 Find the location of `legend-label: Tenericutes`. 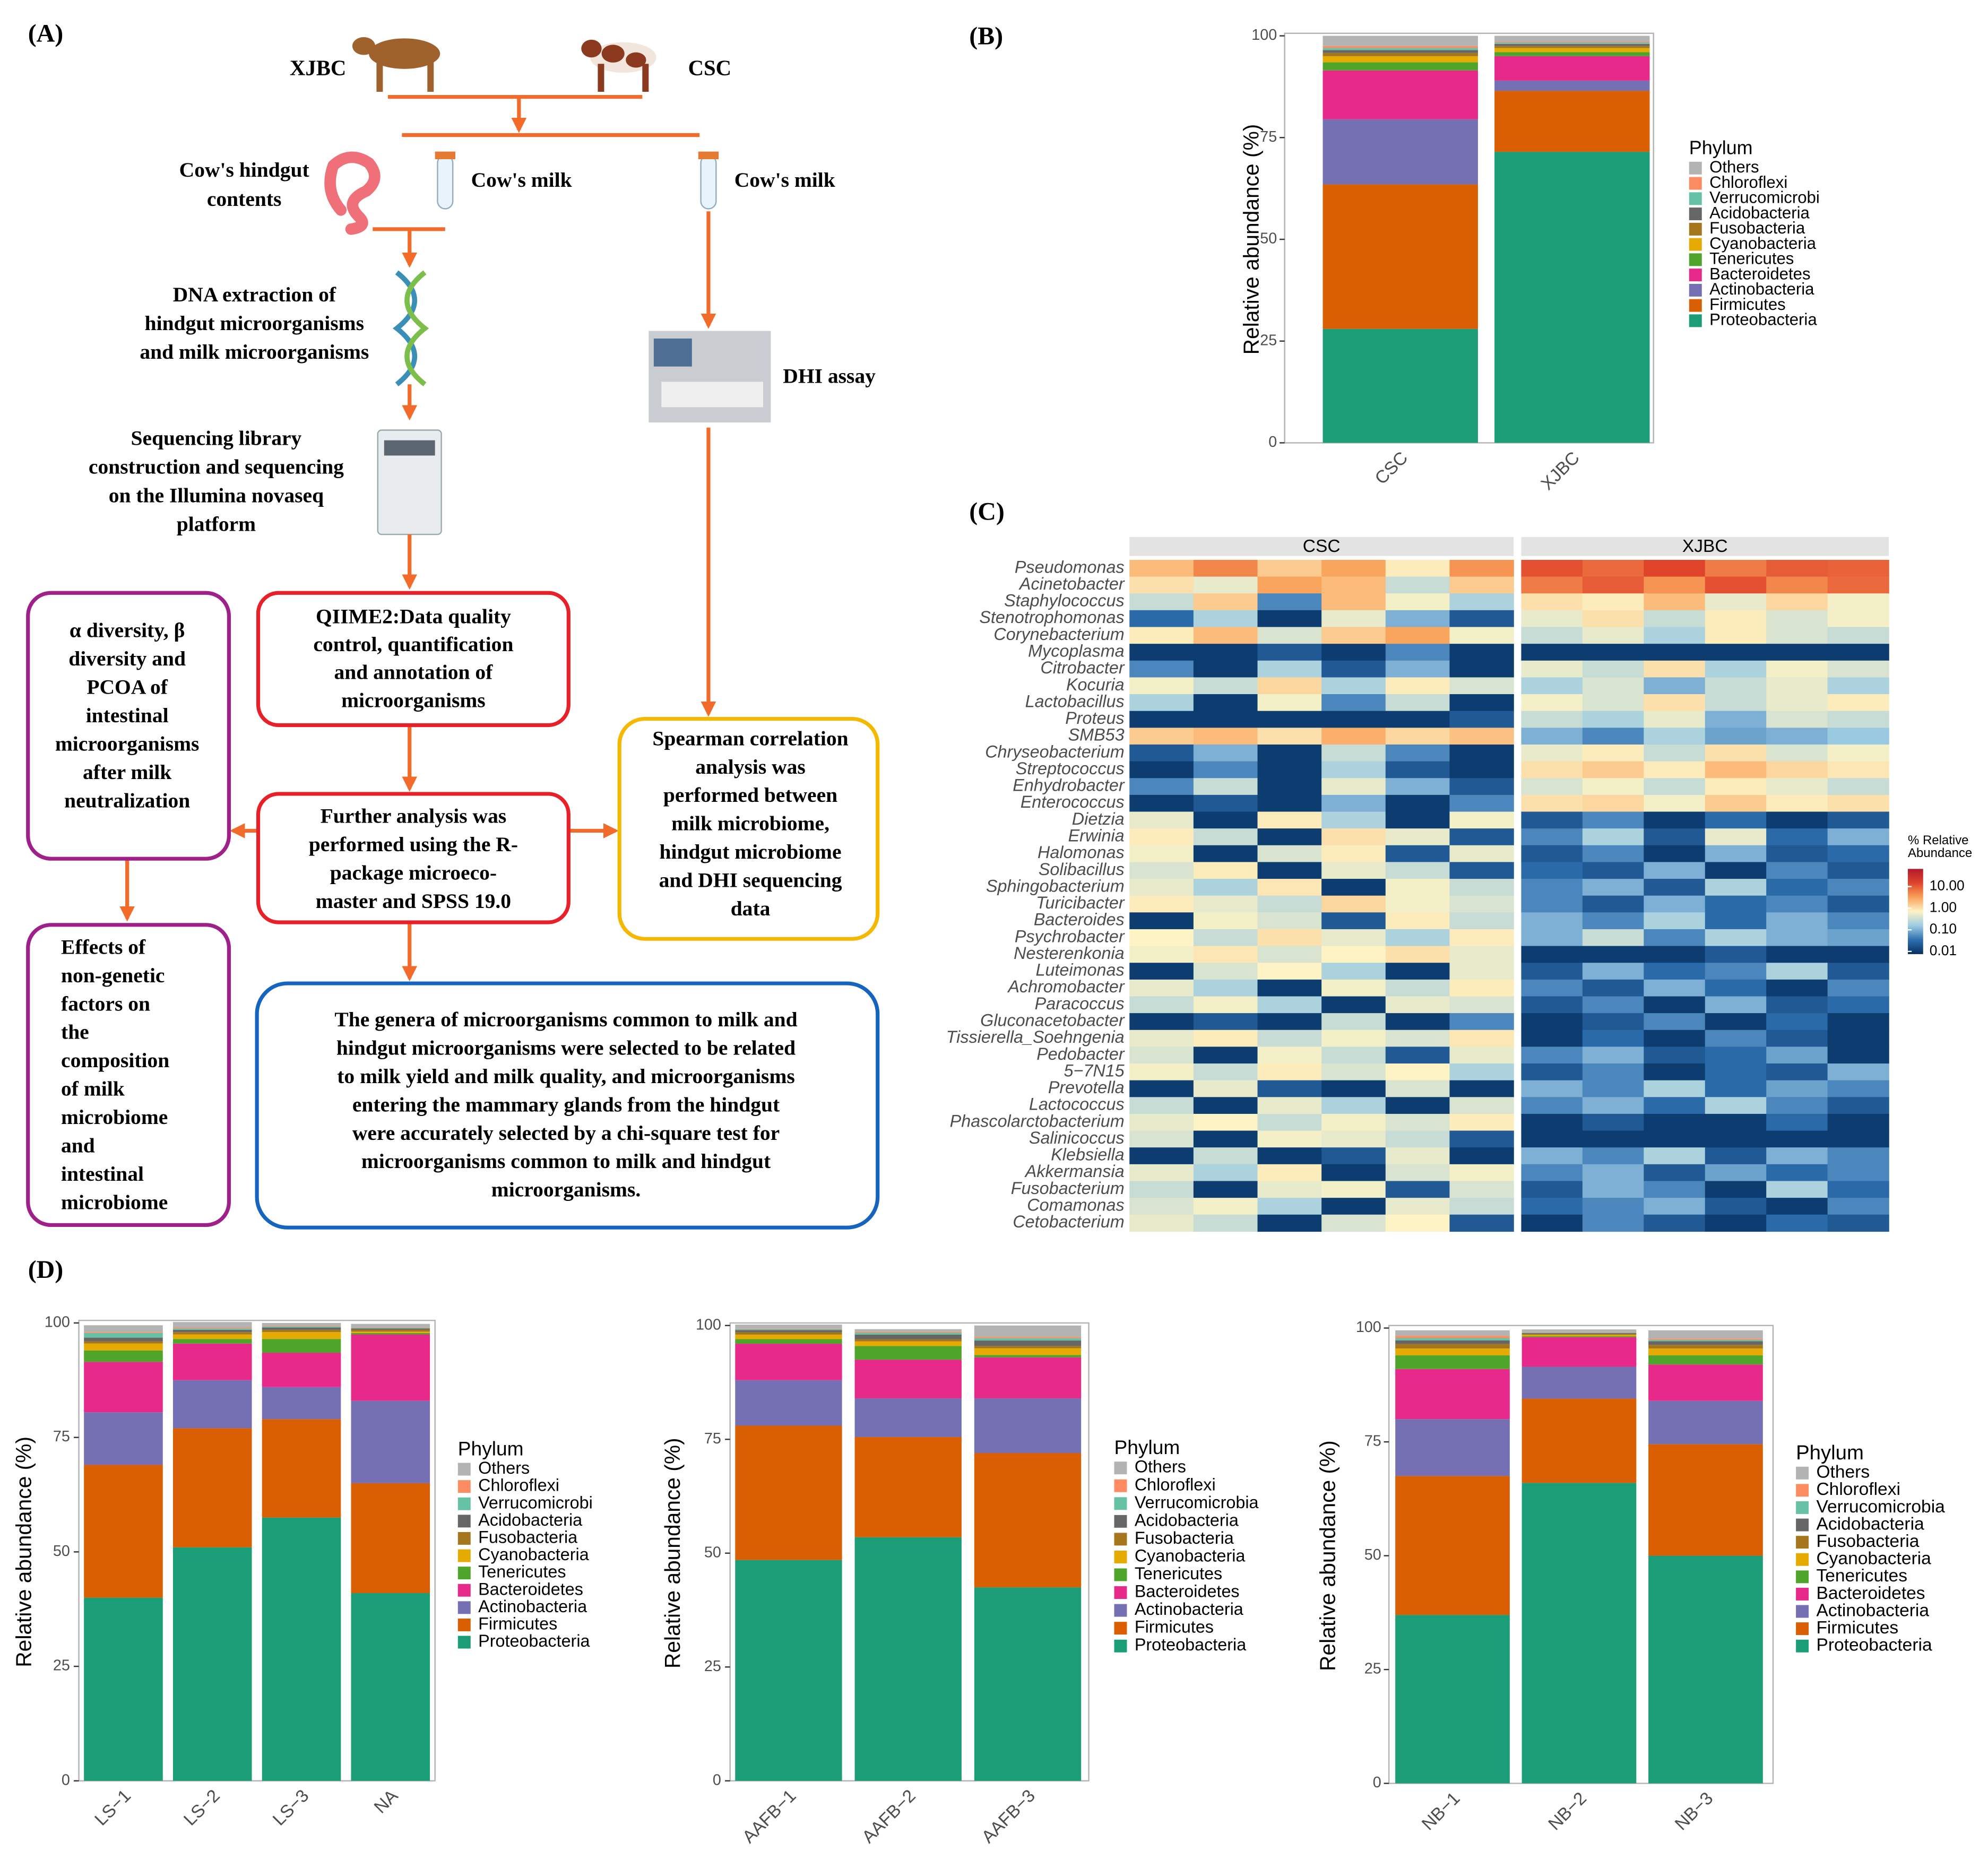

legend-label: Tenericutes is located at coordinates (1861, 1576).